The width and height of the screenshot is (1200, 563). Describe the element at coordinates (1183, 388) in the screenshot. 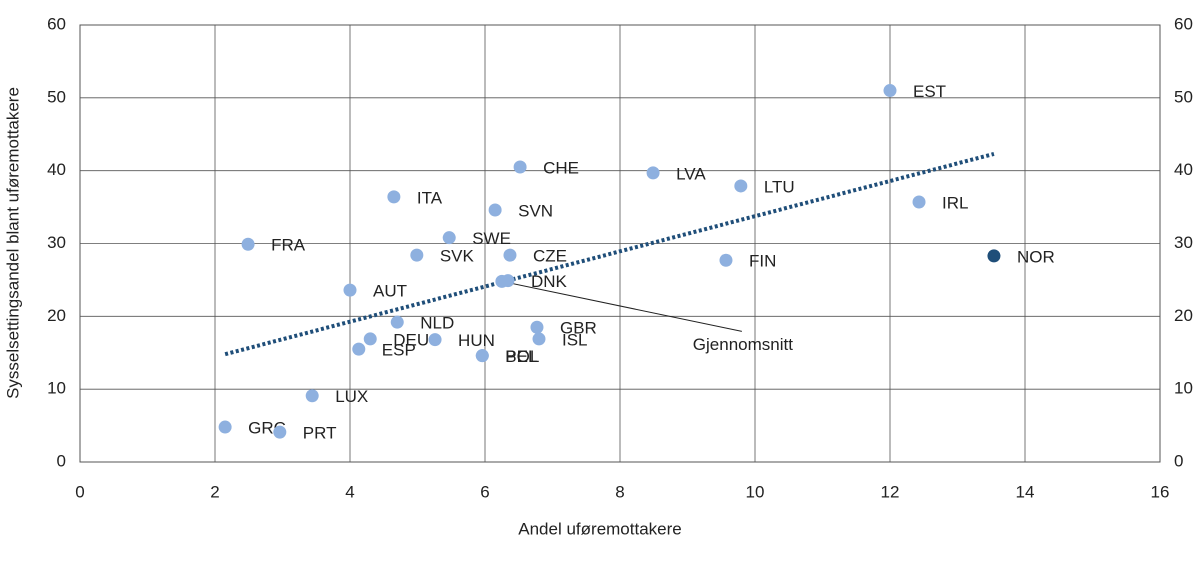

I see `y2-tick-label: 10` at that location.